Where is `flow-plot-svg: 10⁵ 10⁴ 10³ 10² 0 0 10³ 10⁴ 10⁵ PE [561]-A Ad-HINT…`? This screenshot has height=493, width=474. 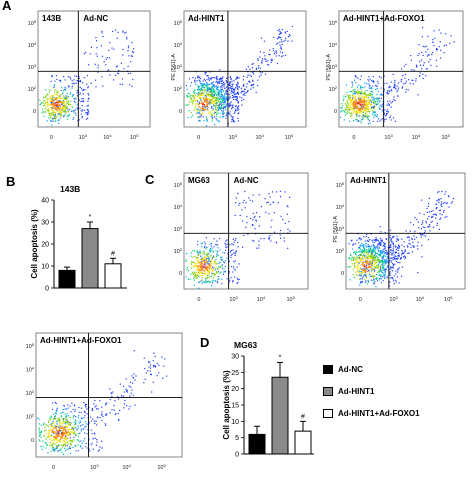 flow-plot-svg: 10⁵ 10⁴ 10³ 10² 0 0 10³ 10⁴ 10⁵ PE [561]-A Ad-HINT… is located at coordinates (395, 75).